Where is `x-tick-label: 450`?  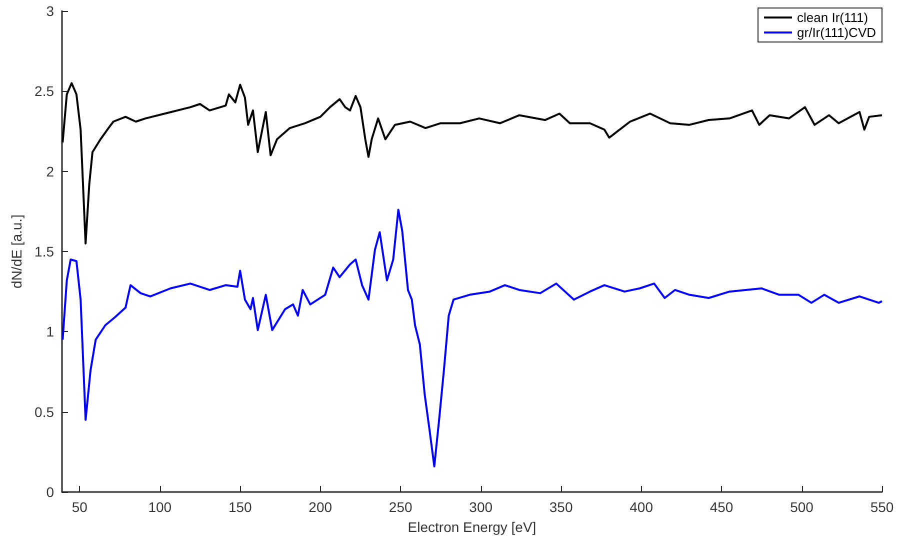 x-tick-label: 450 is located at coordinates (722, 507).